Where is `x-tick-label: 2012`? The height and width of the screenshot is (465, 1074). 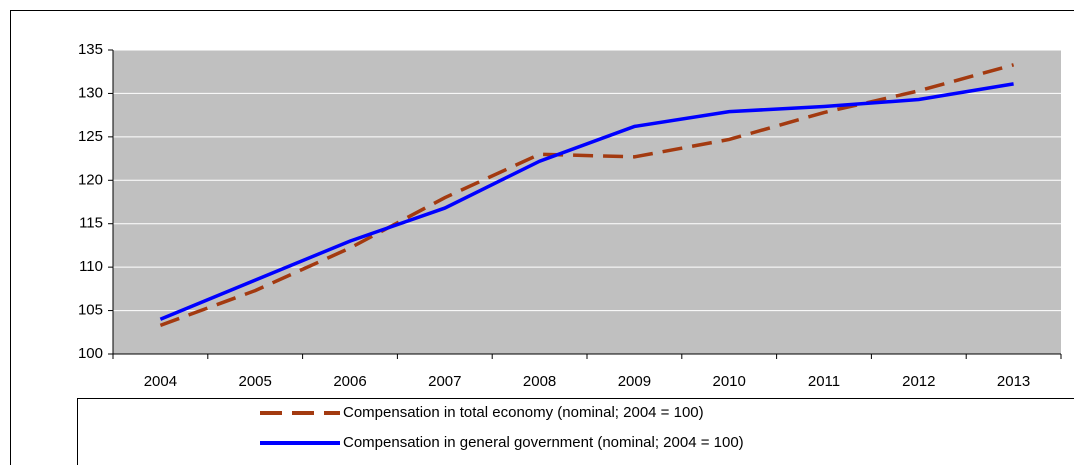
x-tick-label: 2012 is located at coordinates (918, 381).